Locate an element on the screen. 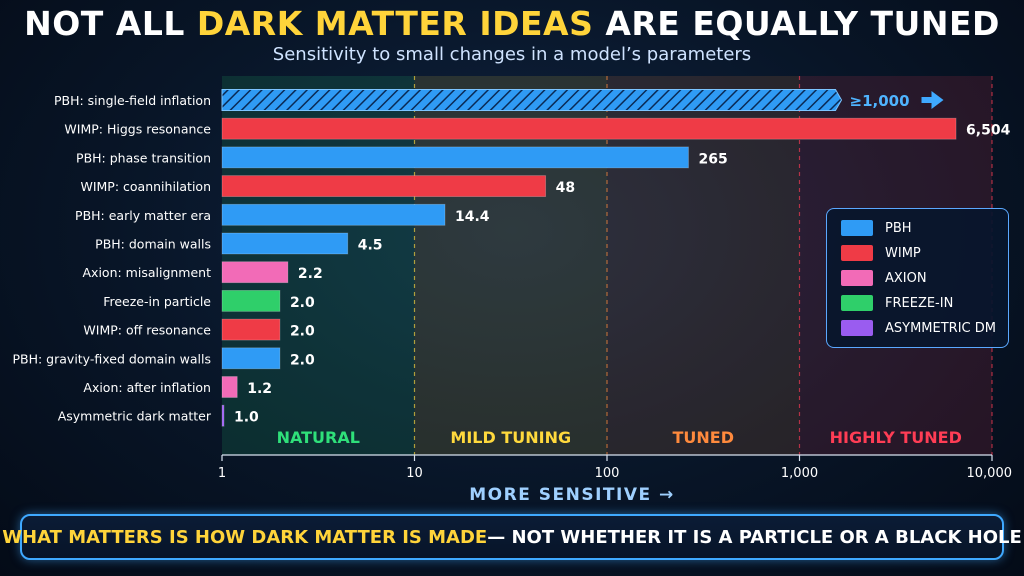 This screenshot has width=1024, height=576. bar-label: Axion: after inflation is located at coordinates (147, 387).